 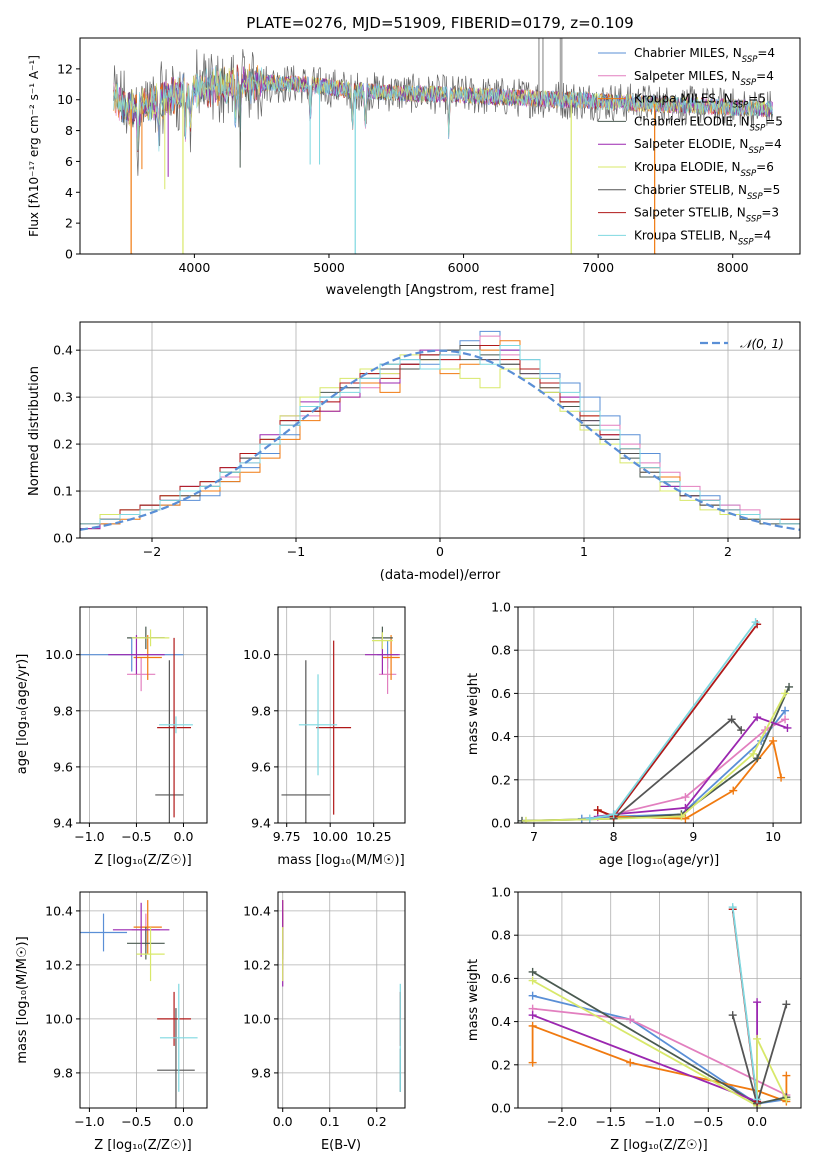 What do you see at coordinates (104, 932) in the screenshot?
I see `errorbar-point-chabrier-miles` at bounding box center [104, 932].